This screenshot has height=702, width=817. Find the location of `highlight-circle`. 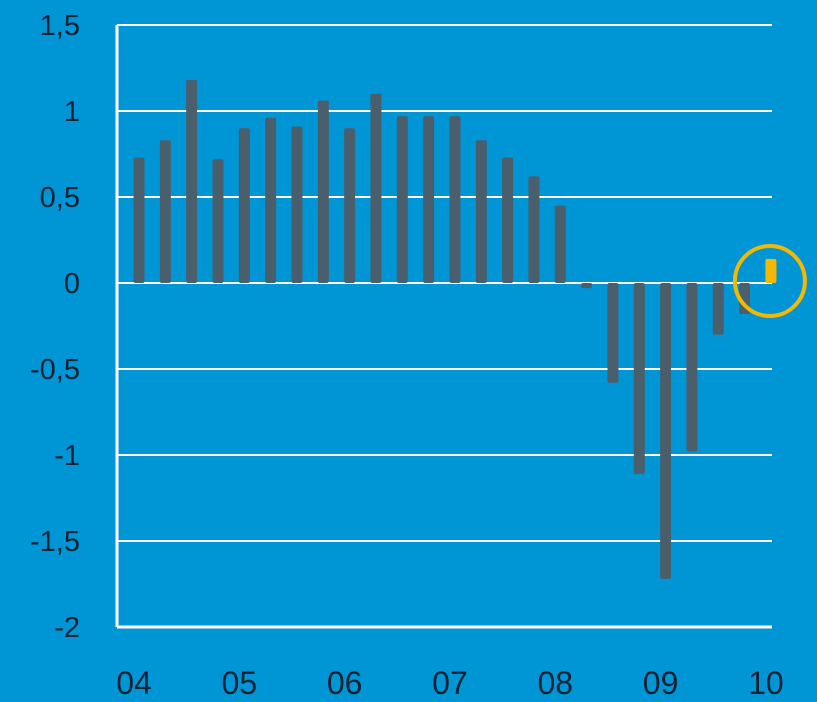

highlight-circle is located at coordinates (769, 281).